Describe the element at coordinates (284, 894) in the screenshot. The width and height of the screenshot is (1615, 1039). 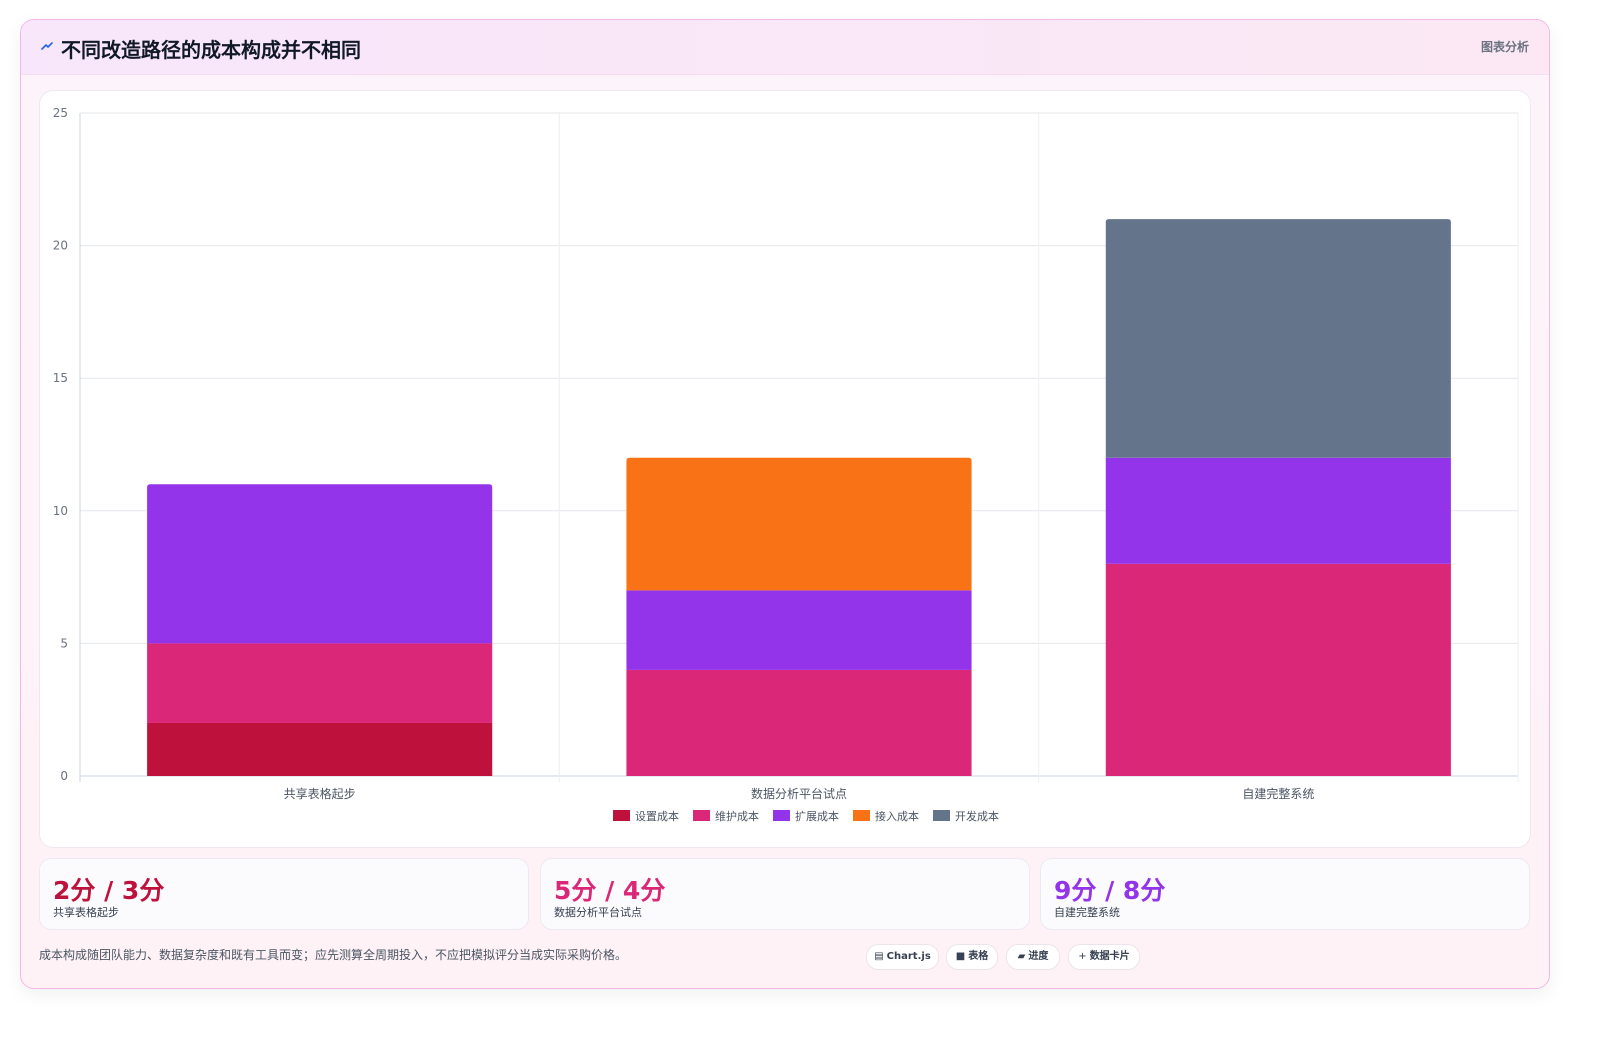
I see `stat-card-shared-spreadsheet: 2分 / 3分 共享表格起步` at that location.